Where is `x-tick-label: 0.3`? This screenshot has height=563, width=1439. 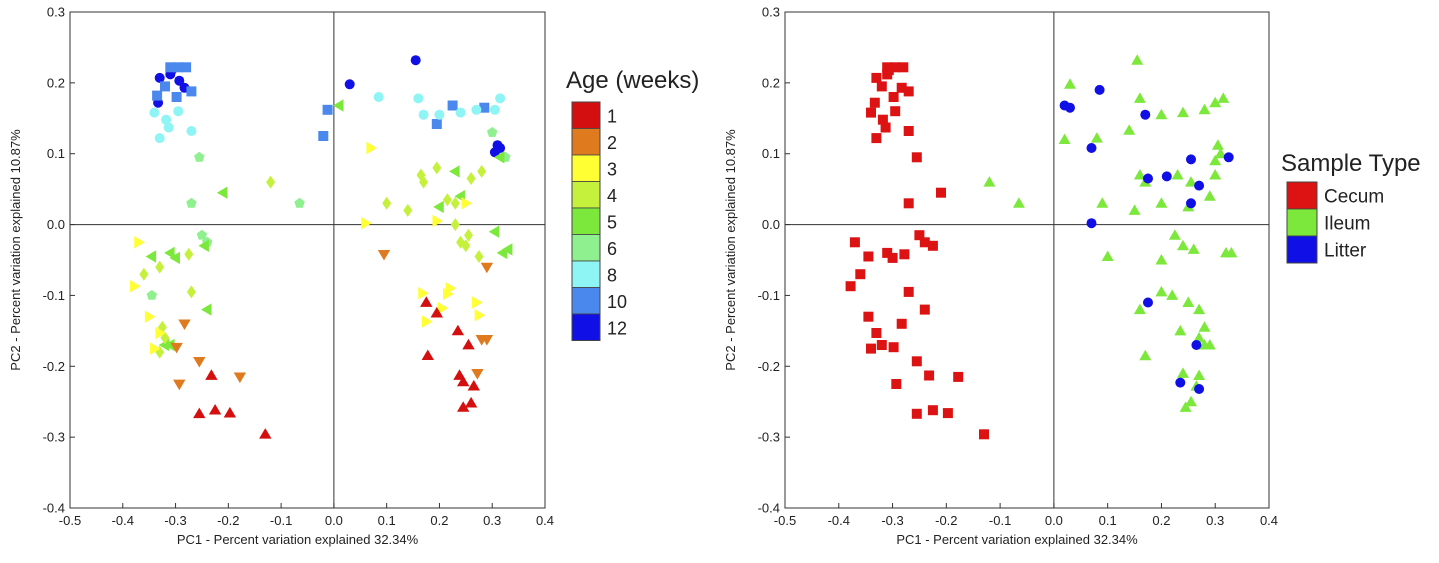
x-tick-label: 0.3 is located at coordinates (1215, 520).